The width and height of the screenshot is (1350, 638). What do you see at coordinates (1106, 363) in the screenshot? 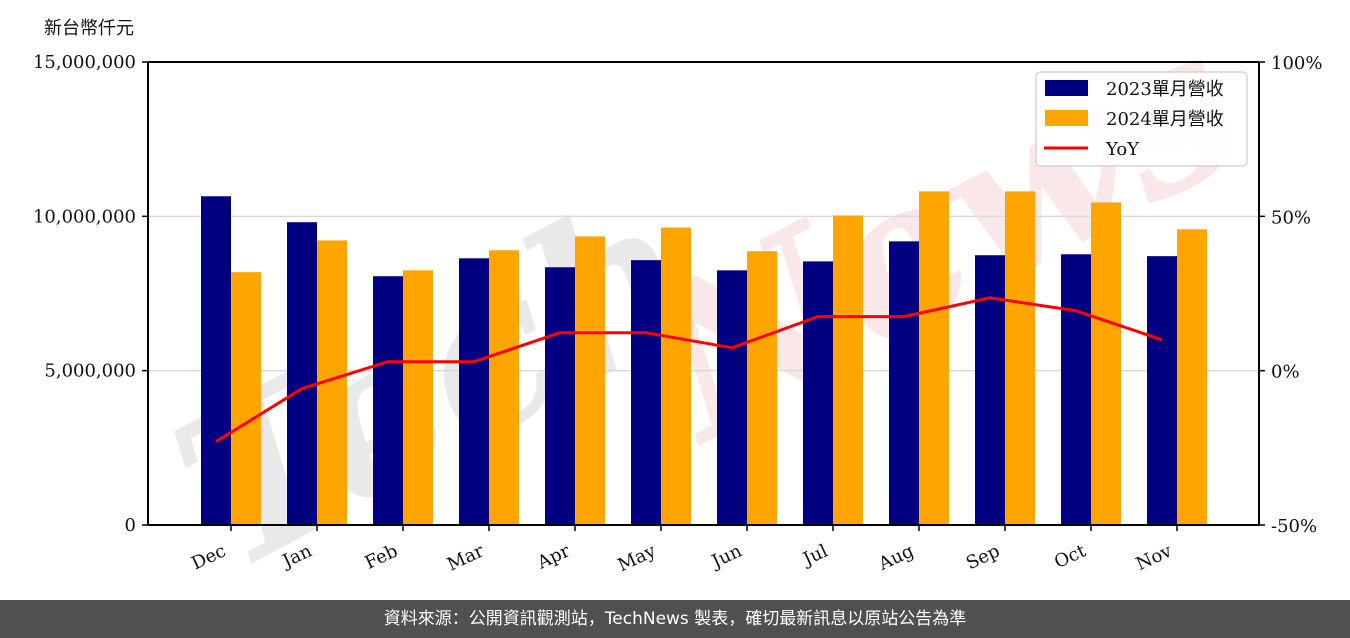
I see `bar-2024-oct` at bounding box center [1106, 363].